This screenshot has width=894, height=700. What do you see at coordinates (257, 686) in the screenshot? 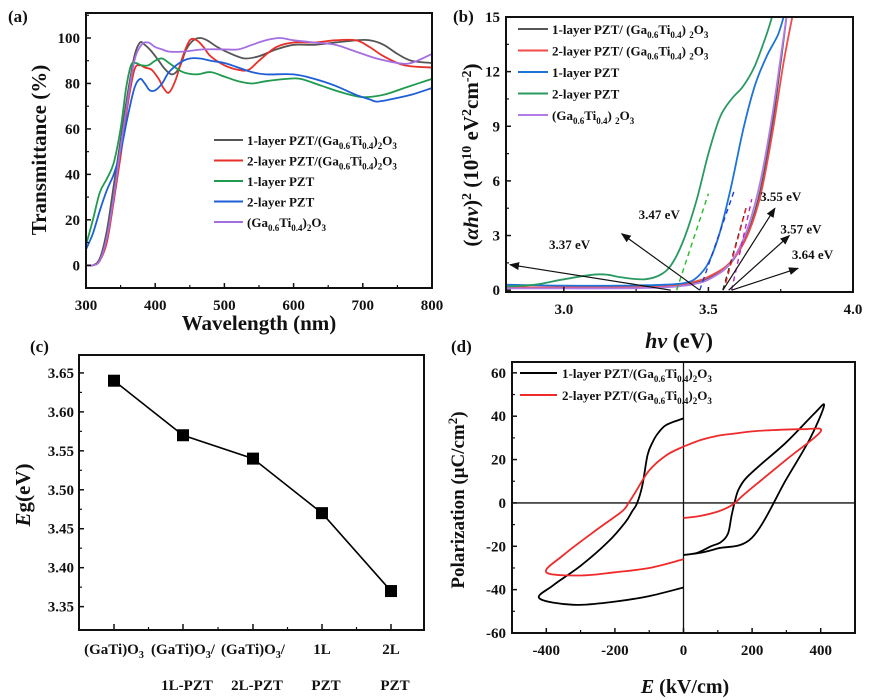
I see `x-tick-label-line2: 2L-PZT` at bounding box center [257, 686].